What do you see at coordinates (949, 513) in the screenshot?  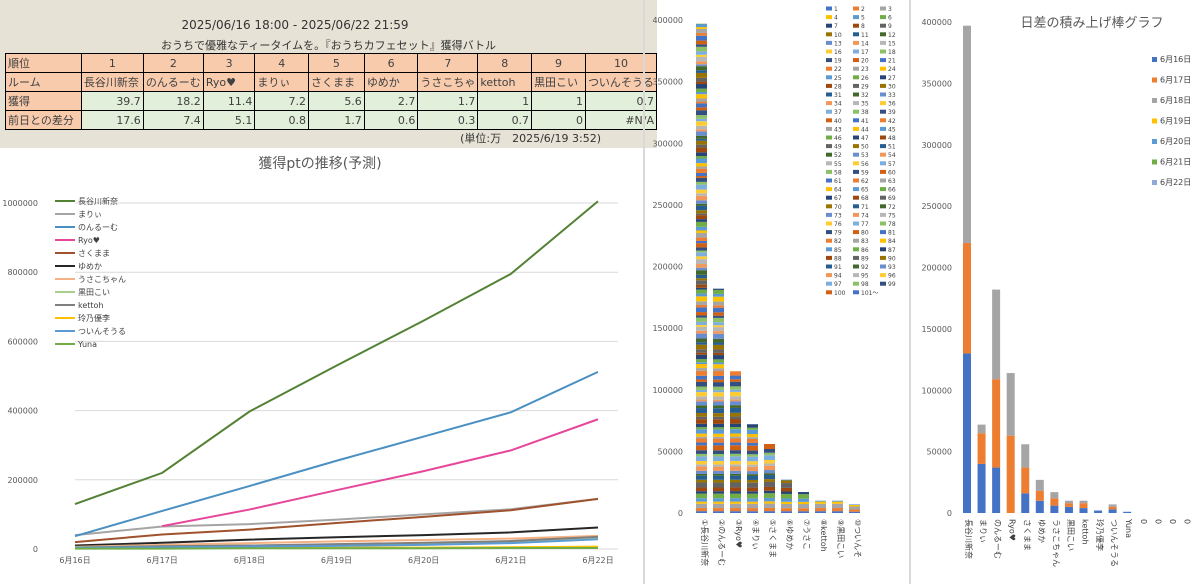 I see `y-tick-label: 0` at bounding box center [949, 513].